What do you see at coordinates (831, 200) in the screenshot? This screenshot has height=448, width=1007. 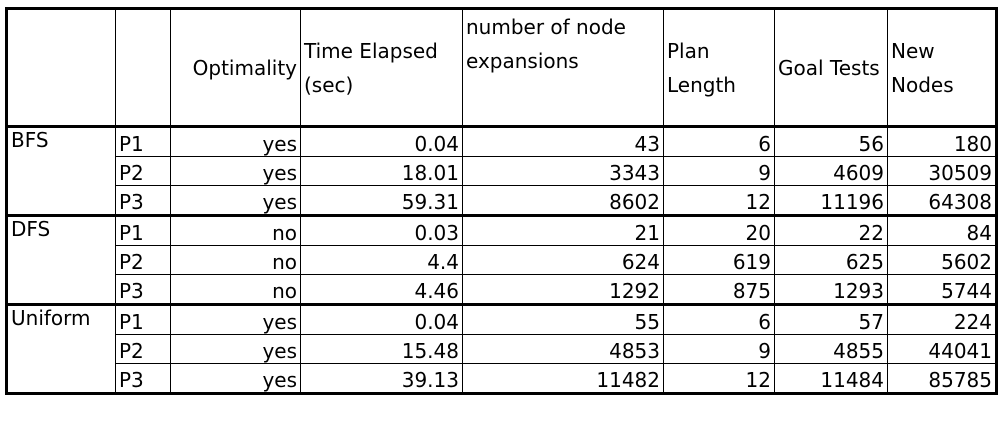 I see `goal-tests-cell: 11196` at bounding box center [831, 200].